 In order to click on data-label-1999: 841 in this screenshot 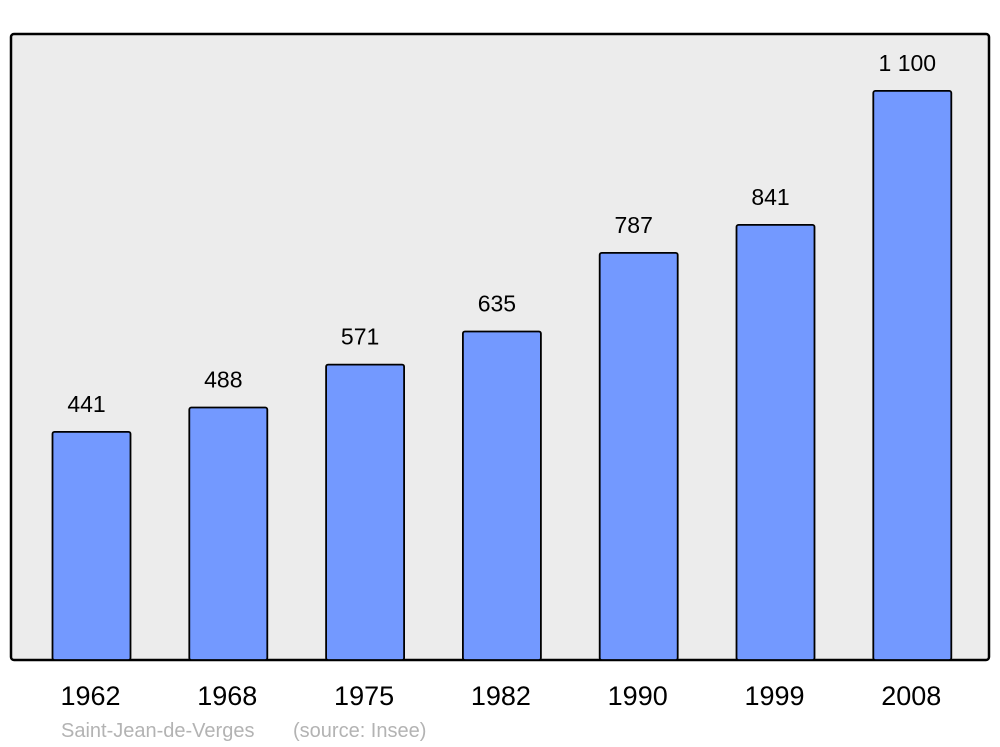, I will do `click(770, 197)`.